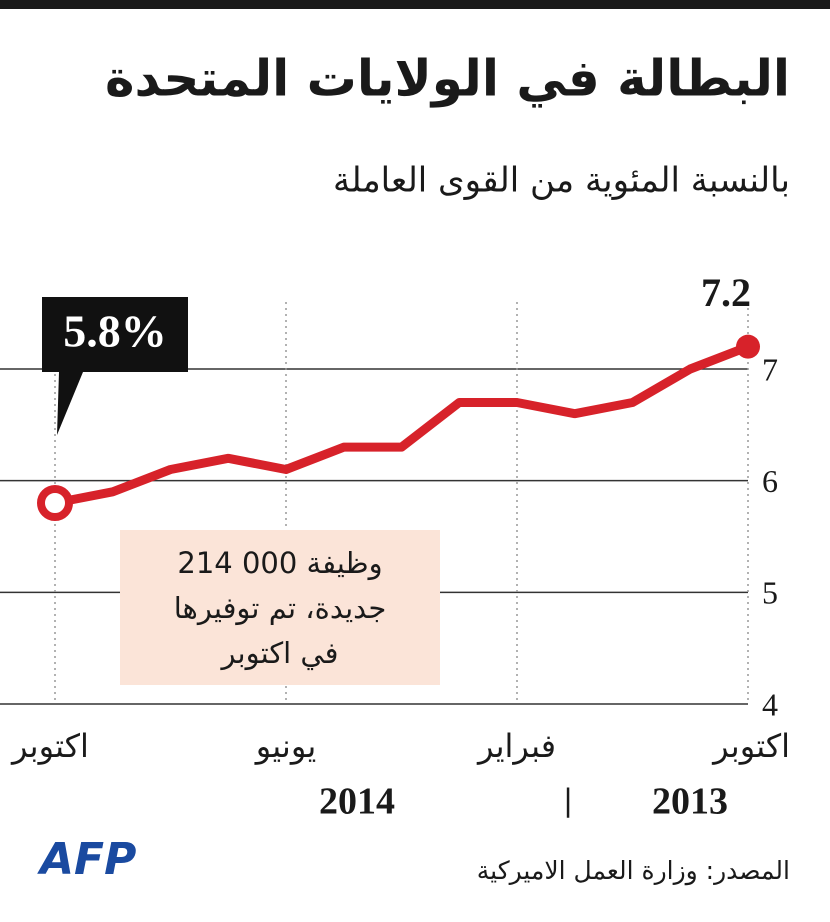  What do you see at coordinates (285, 746) in the screenshot?
I see `x-tick-label: يونيو` at bounding box center [285, 746].